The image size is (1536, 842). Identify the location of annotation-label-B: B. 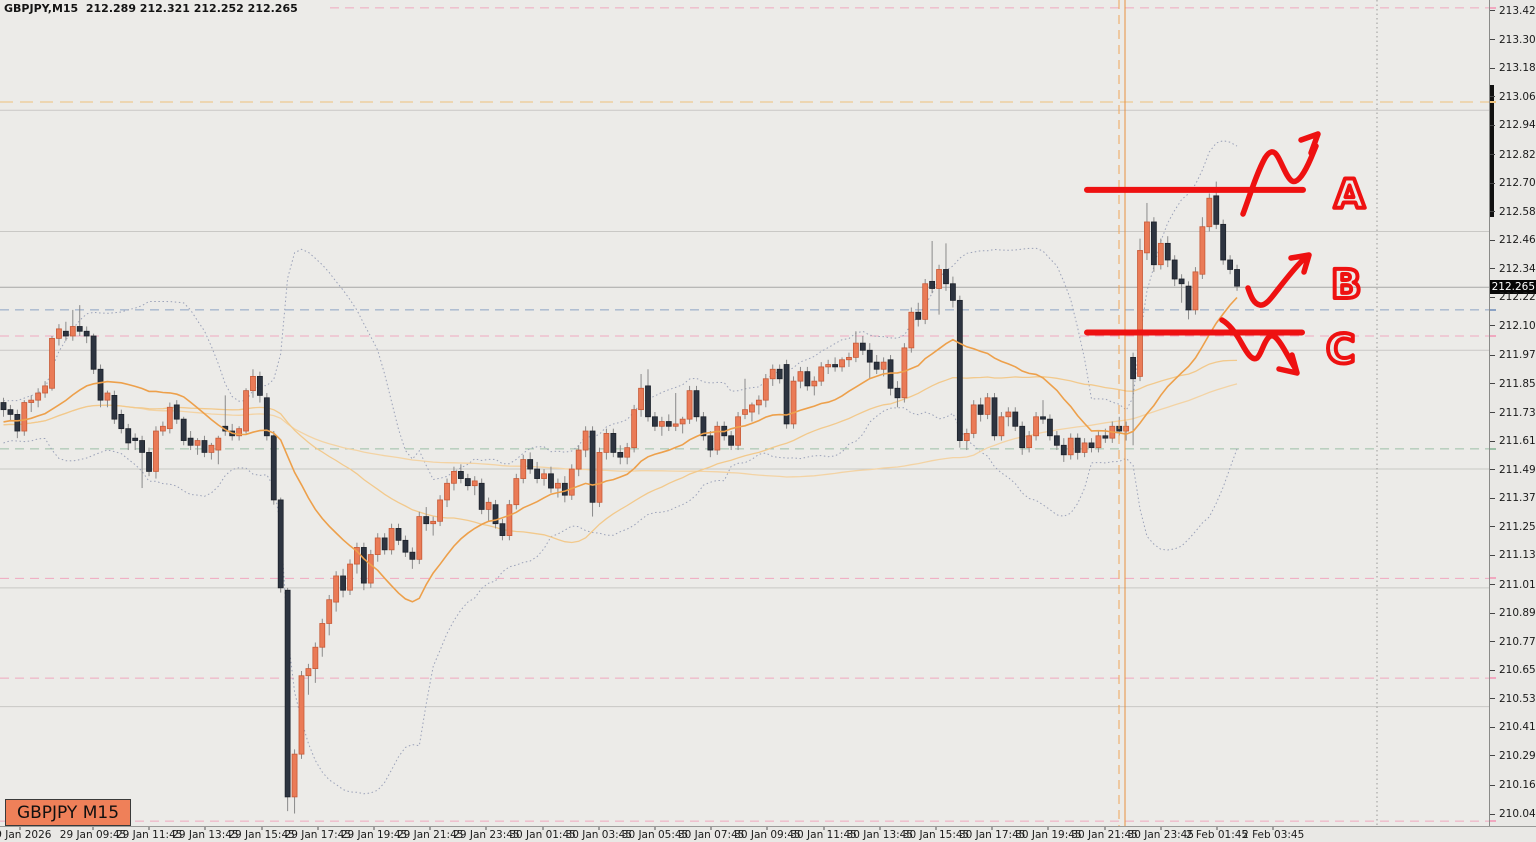
(1346, 285).